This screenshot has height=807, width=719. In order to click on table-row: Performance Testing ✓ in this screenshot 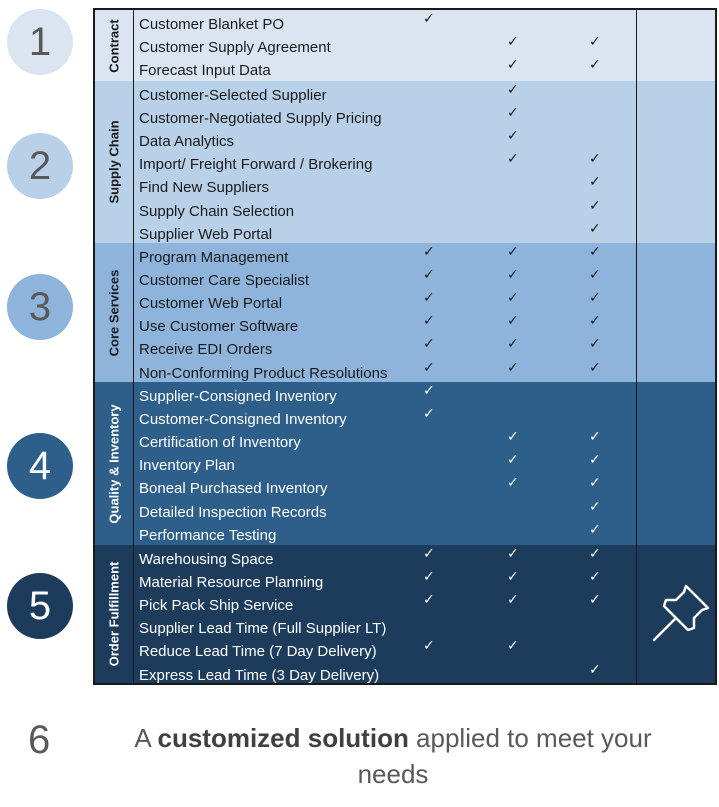, I will do `click(383, 534)`.